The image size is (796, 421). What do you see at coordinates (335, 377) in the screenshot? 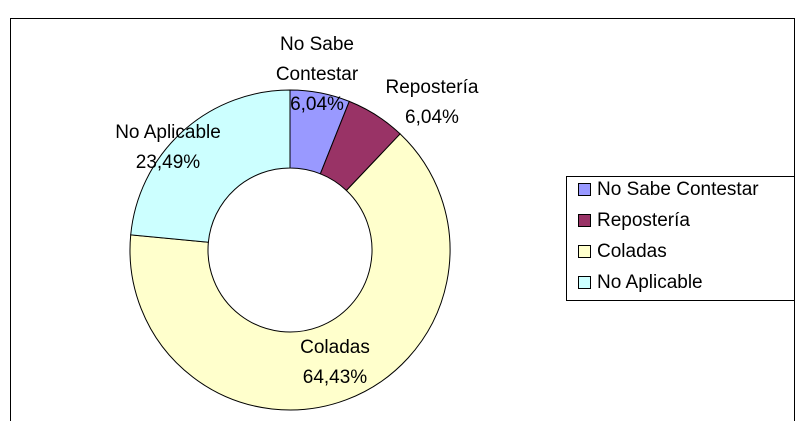
I see `data-label-value: 64,43%` at bounding box center [335, 377].